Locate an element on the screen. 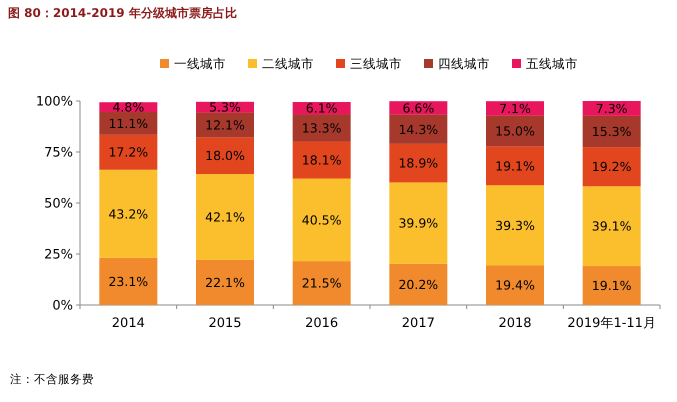  data-label: 7.3% is located at coordinates (612, 108).